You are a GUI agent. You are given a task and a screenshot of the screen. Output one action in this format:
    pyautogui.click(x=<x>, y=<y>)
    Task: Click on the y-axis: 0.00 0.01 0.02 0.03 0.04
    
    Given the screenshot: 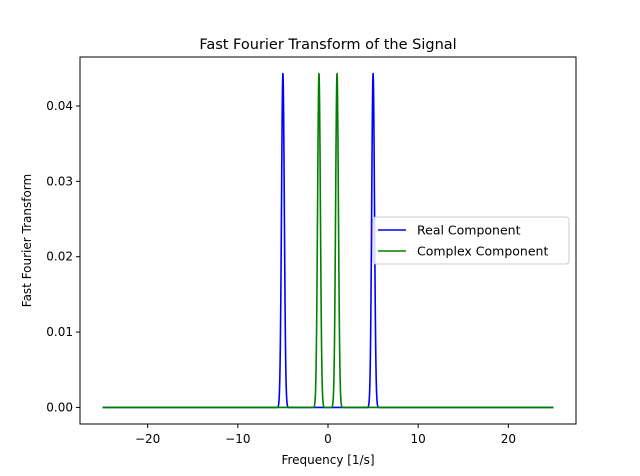 What is the action you would take?
    pyautogui.click(x=63, y=256)
    